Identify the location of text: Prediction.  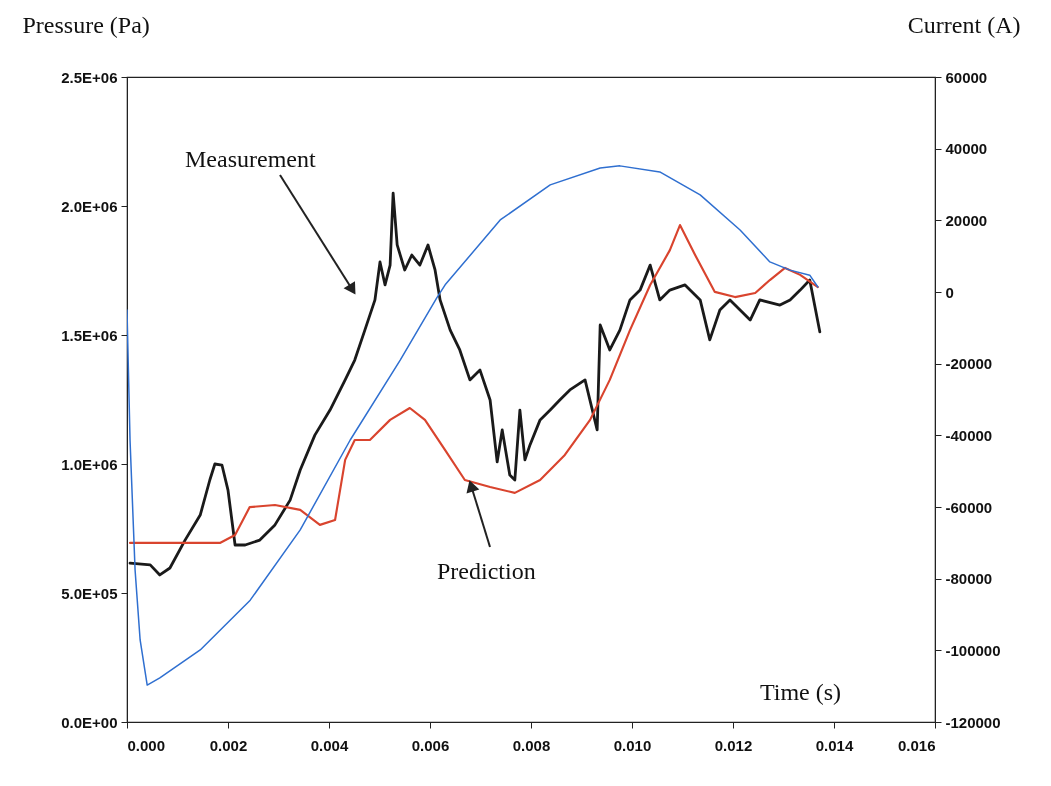
(486, 571).